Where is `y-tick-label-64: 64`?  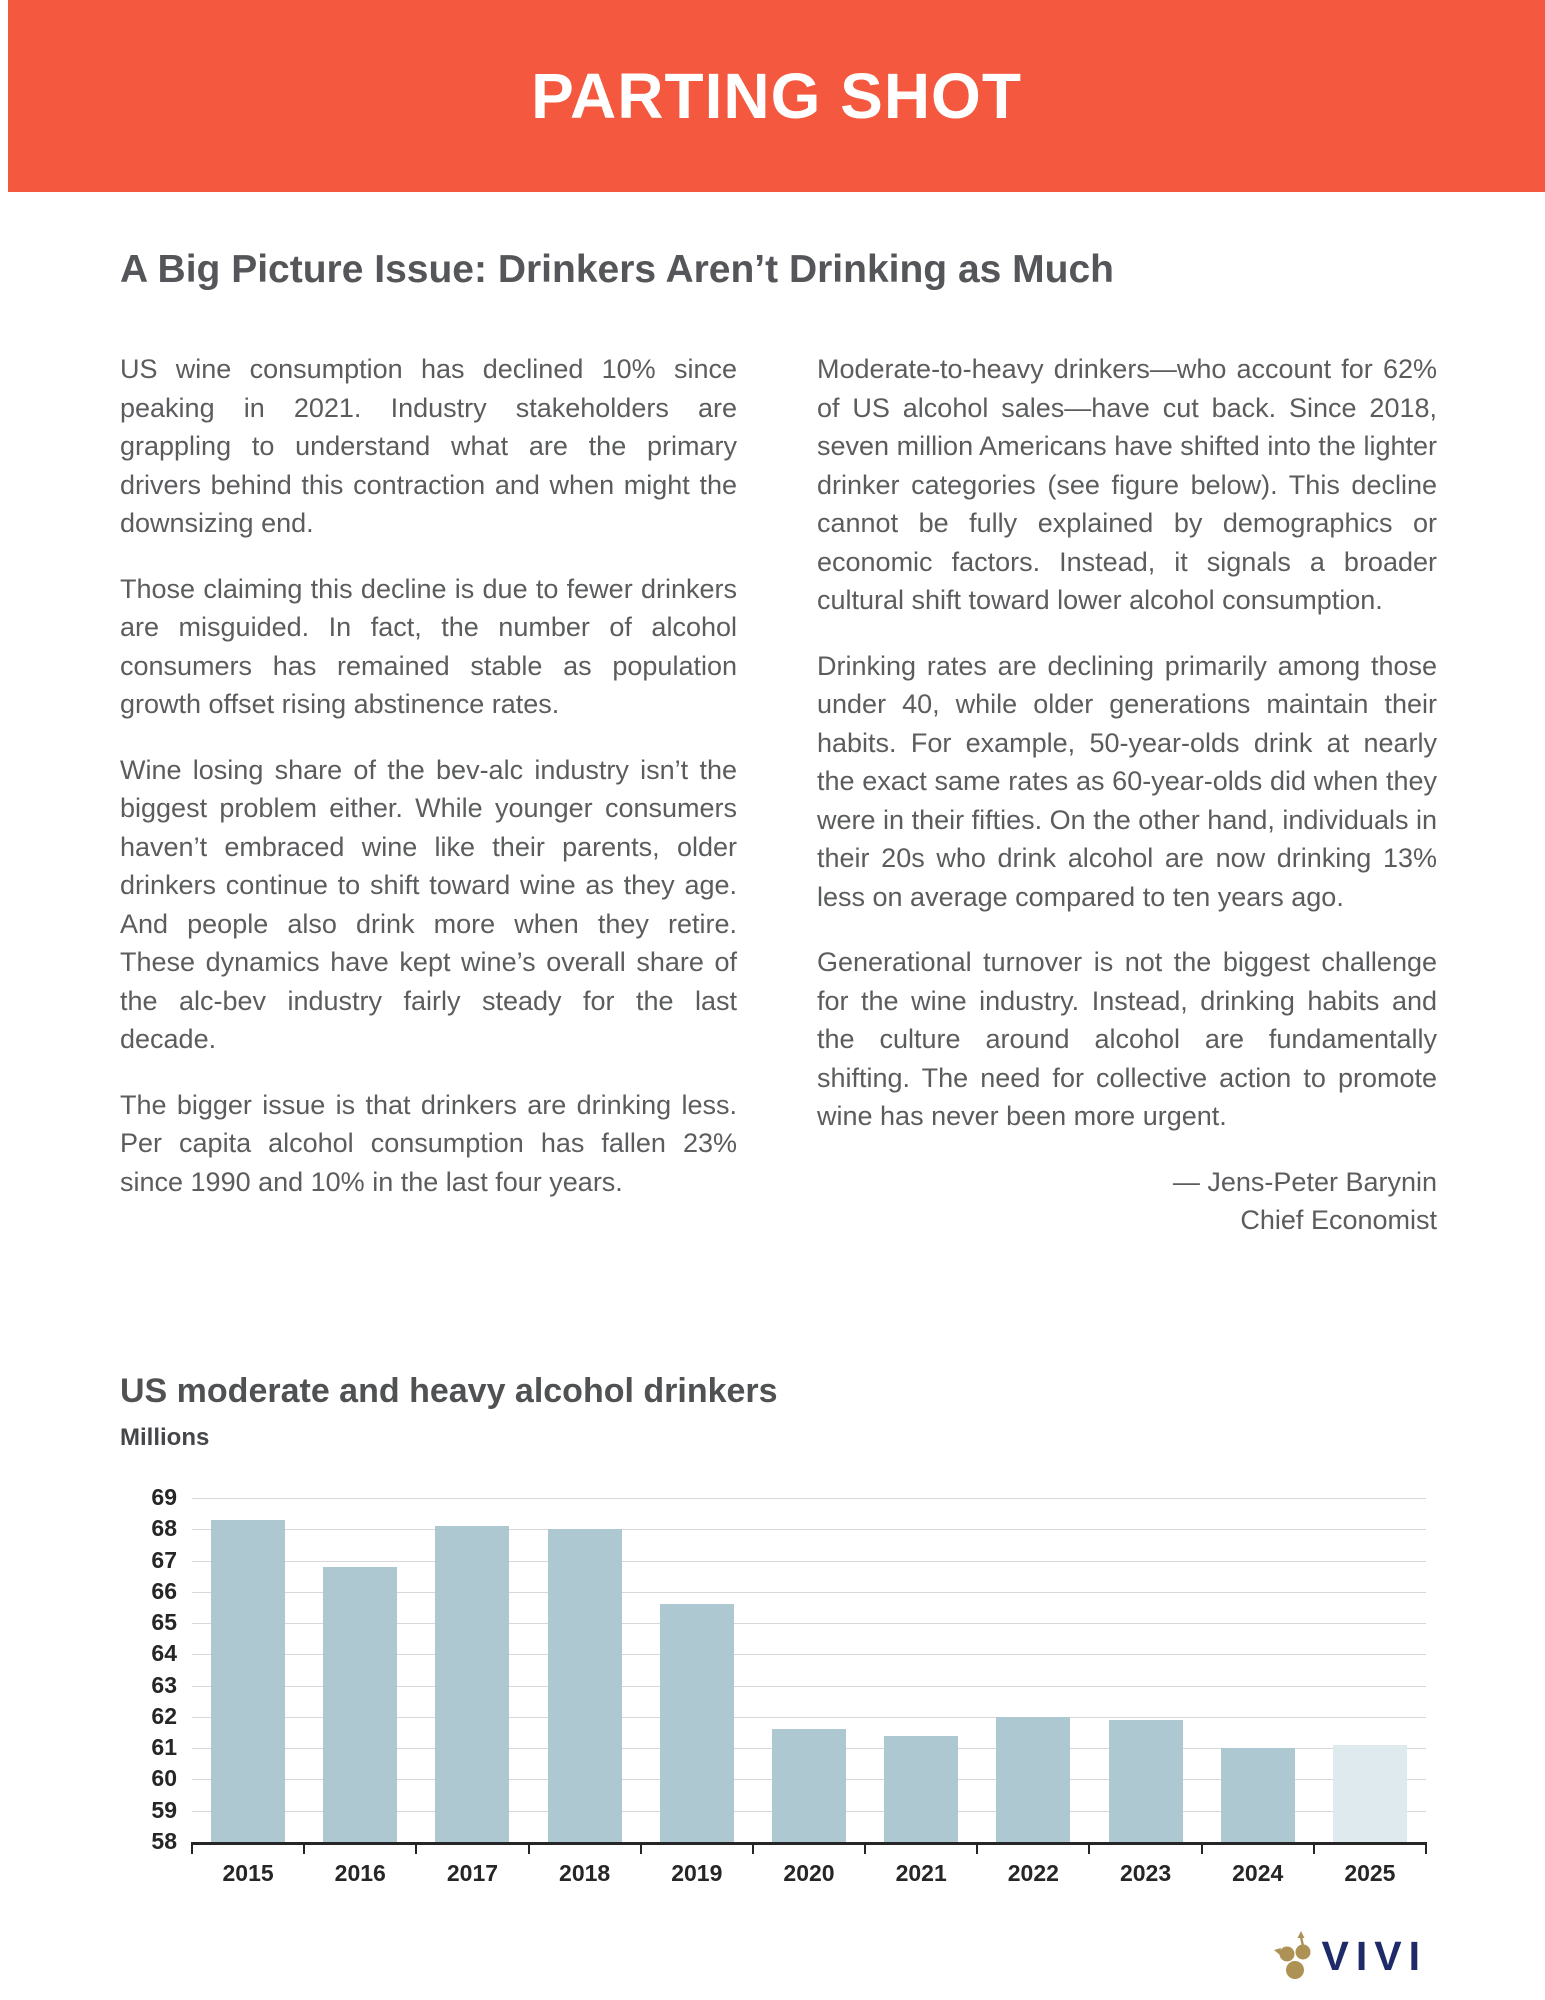
y-tick-label-64: 64 is located at coordinates (164, 1653).